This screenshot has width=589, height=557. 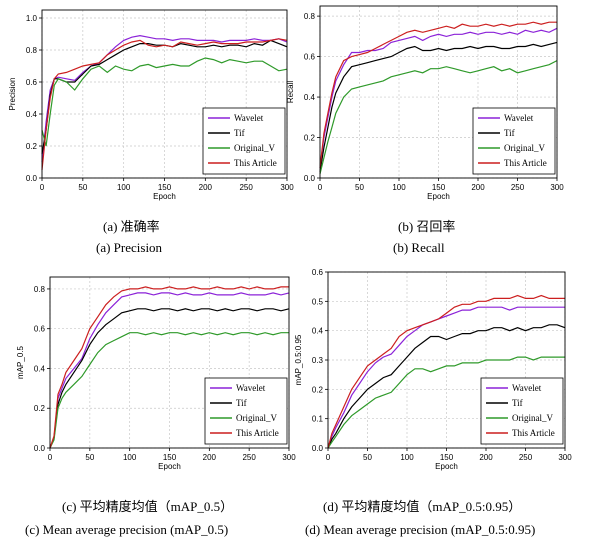 What do you see at coordinates (399, 187) in the screenshot?
I see `recall-xtick-label: 100` at bounding box center [399, 187].